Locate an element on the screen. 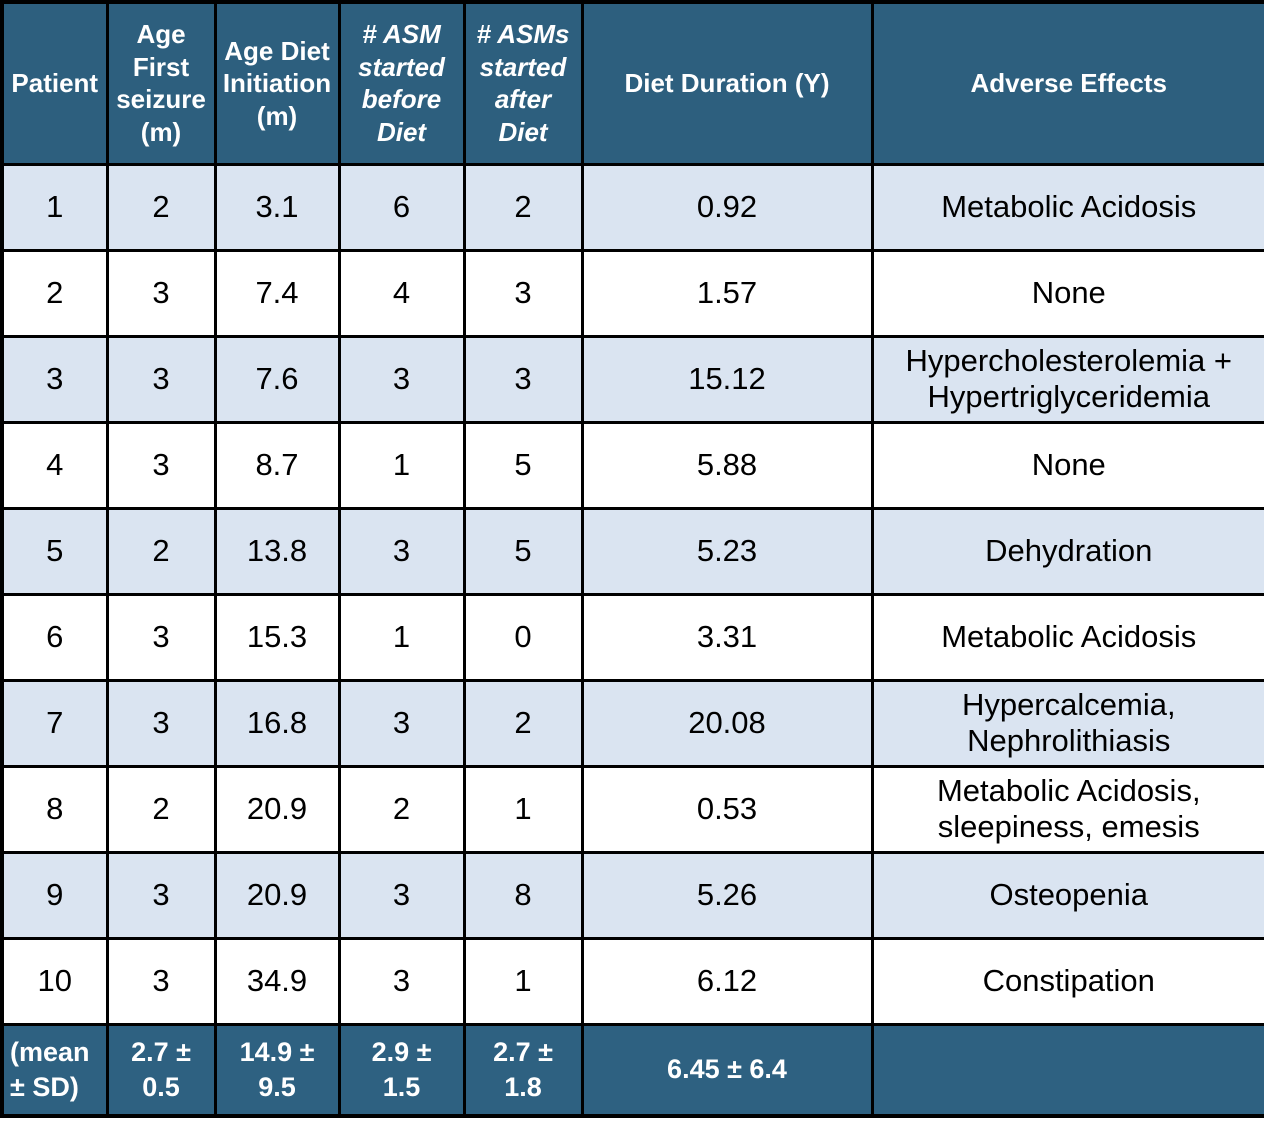  table-row: 4 3 8.7 1 5 5.88 None is located at coordinates (632, 465).